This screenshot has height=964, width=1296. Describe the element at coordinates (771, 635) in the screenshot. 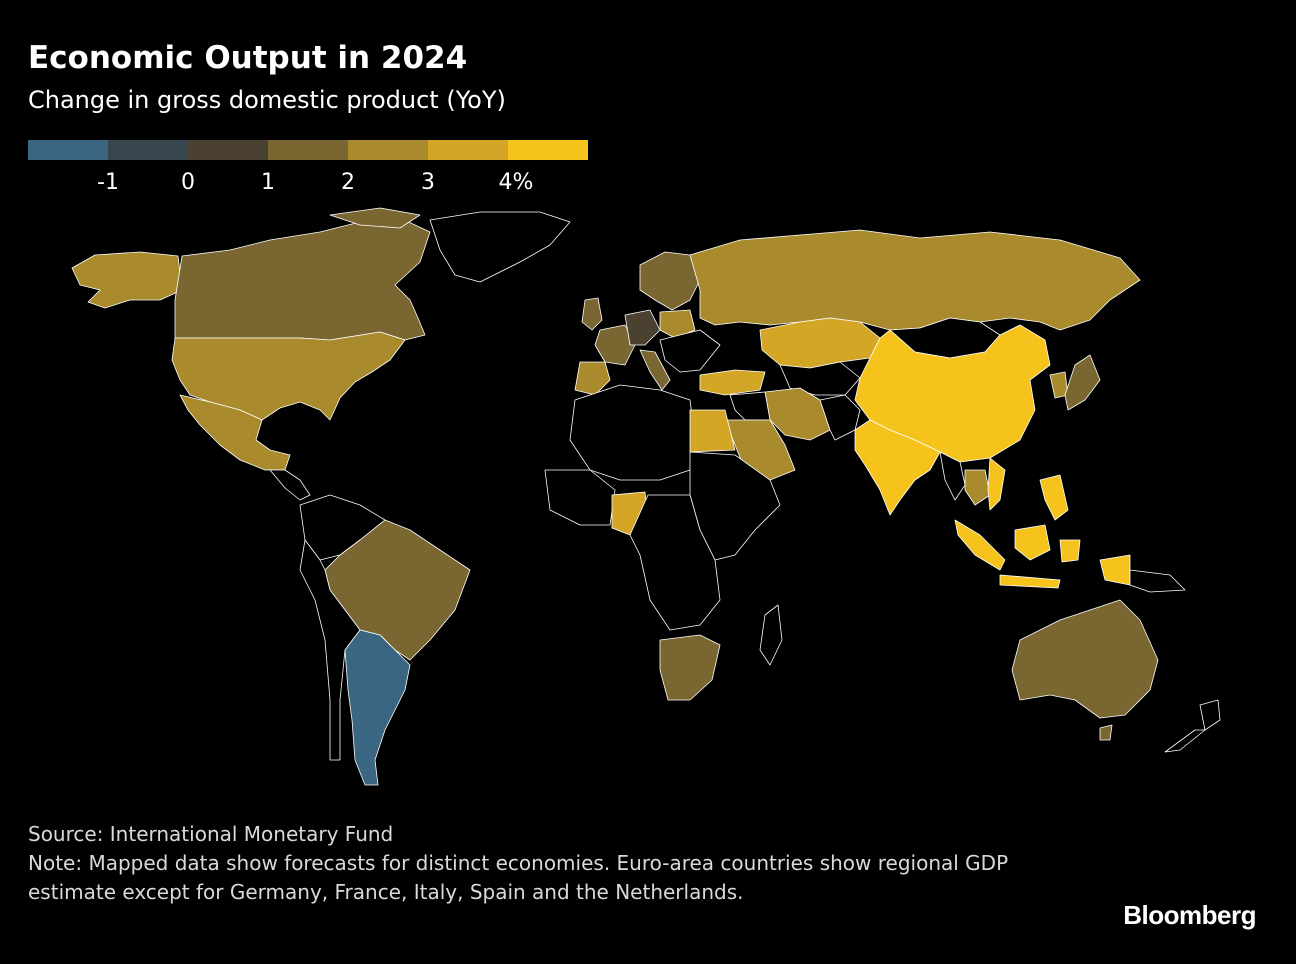

I see `map-region-madagascar` at that location.